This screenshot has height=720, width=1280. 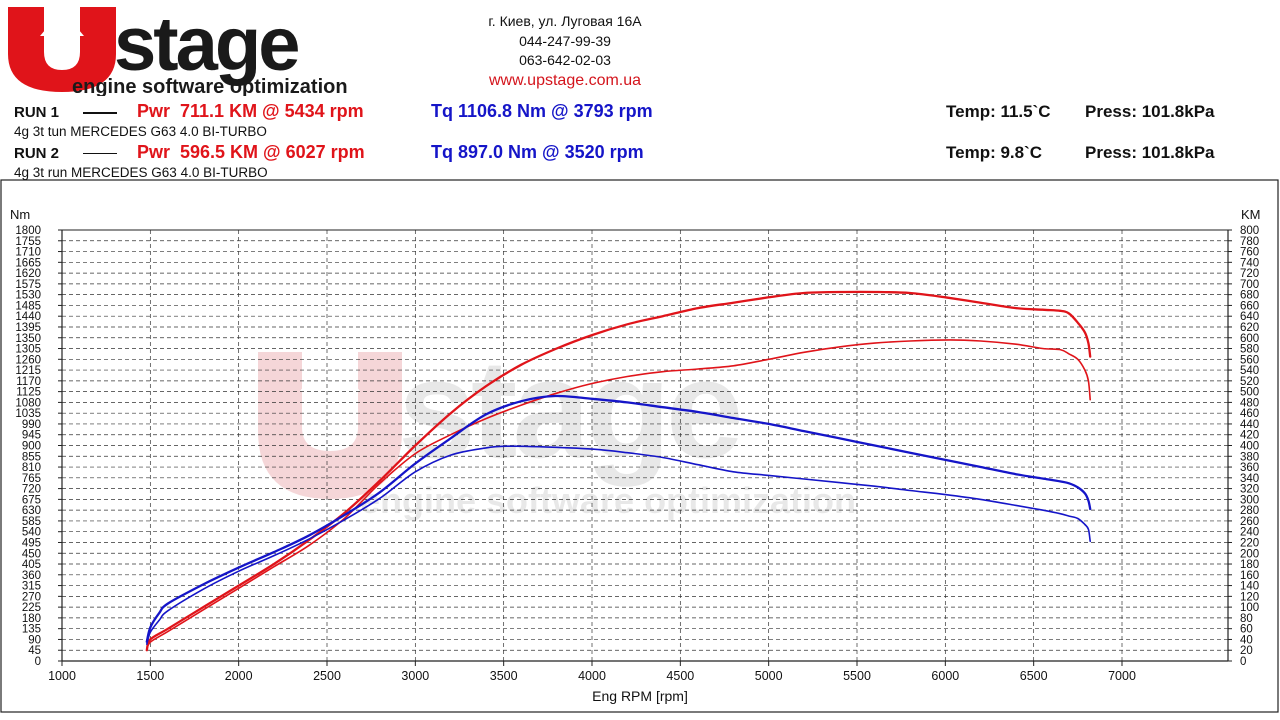 What do you see at coordinates (1249, 414) in the screenshot?
I see `y-right-tick-label: 460` at bounding box center [1249, 414].